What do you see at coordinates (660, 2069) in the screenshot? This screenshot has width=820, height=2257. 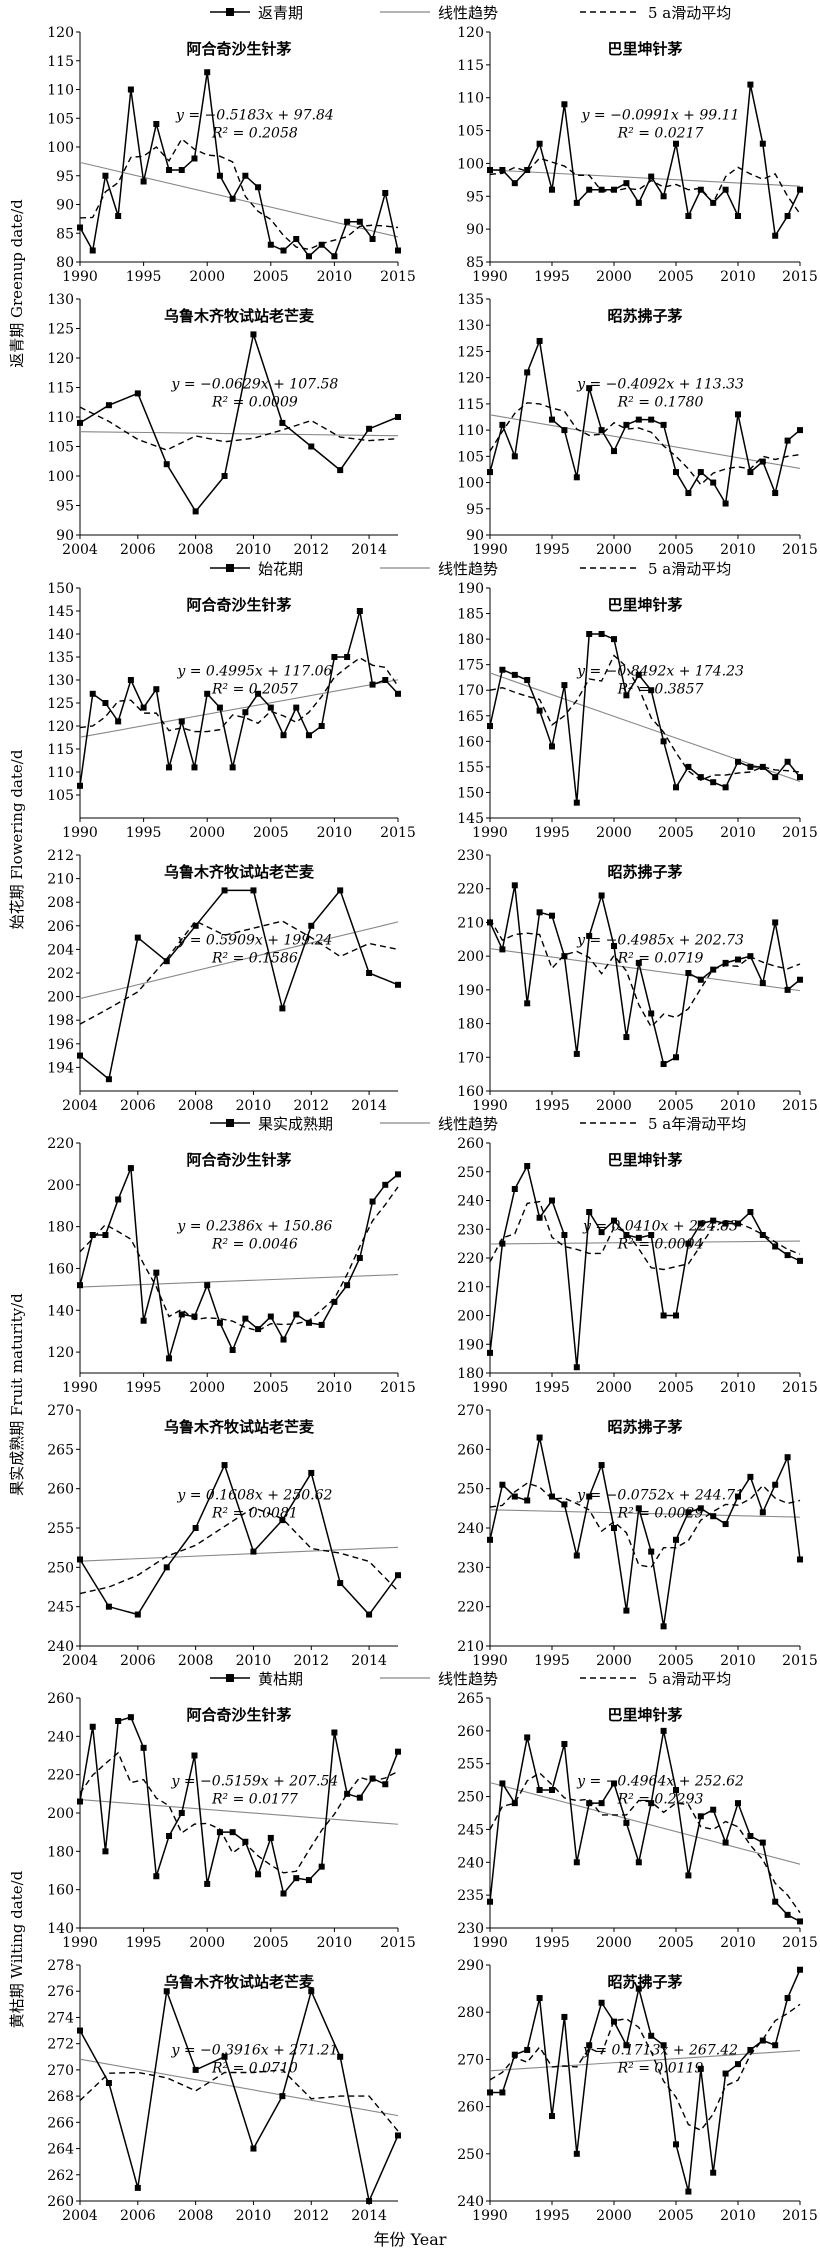 I see `r-squared: R² = 0.0119` at bounding box center [660, 2069].